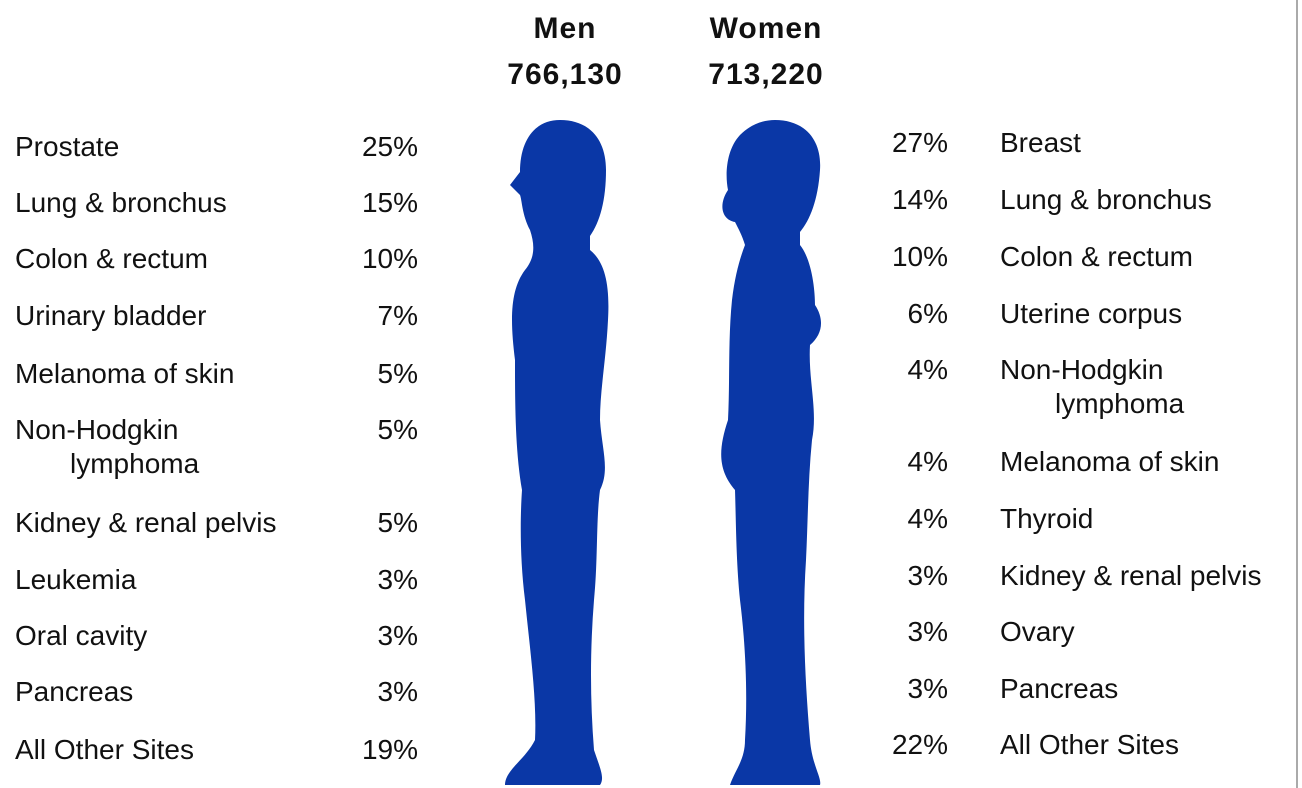  Describe the element at coordinates (1091, 313) in the screenshot. I see `site-label: Uterine corpus` at that location.